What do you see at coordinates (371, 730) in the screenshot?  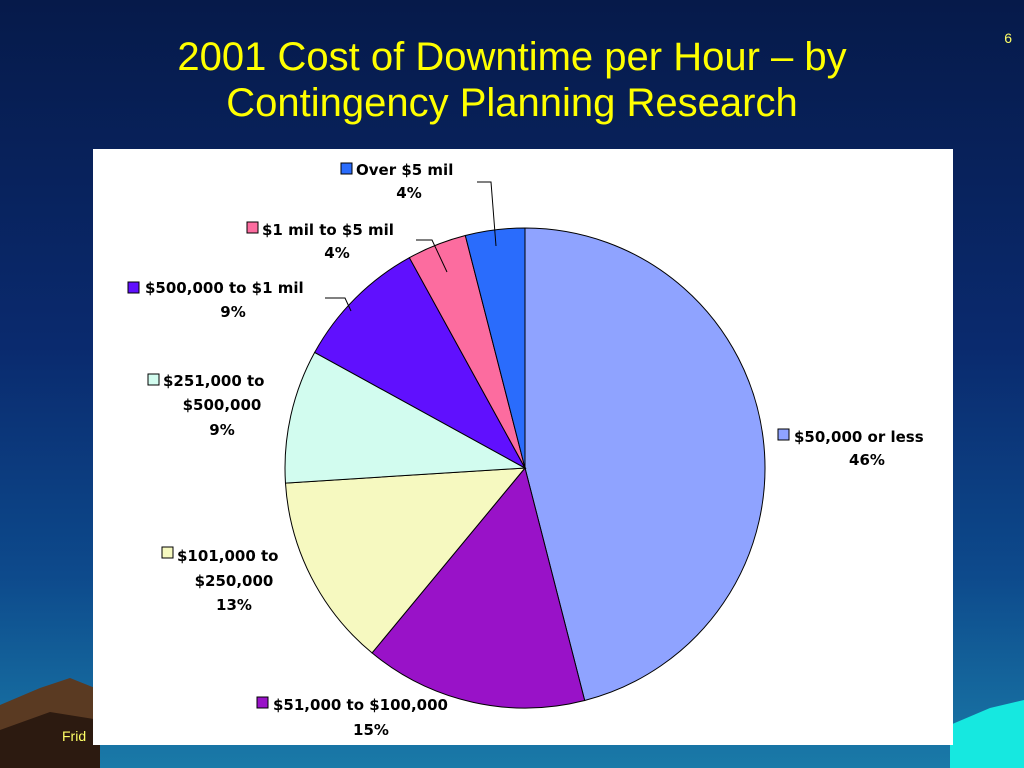 I see `slice-percent-label-1: 15%` at bounding box center [371, 730].